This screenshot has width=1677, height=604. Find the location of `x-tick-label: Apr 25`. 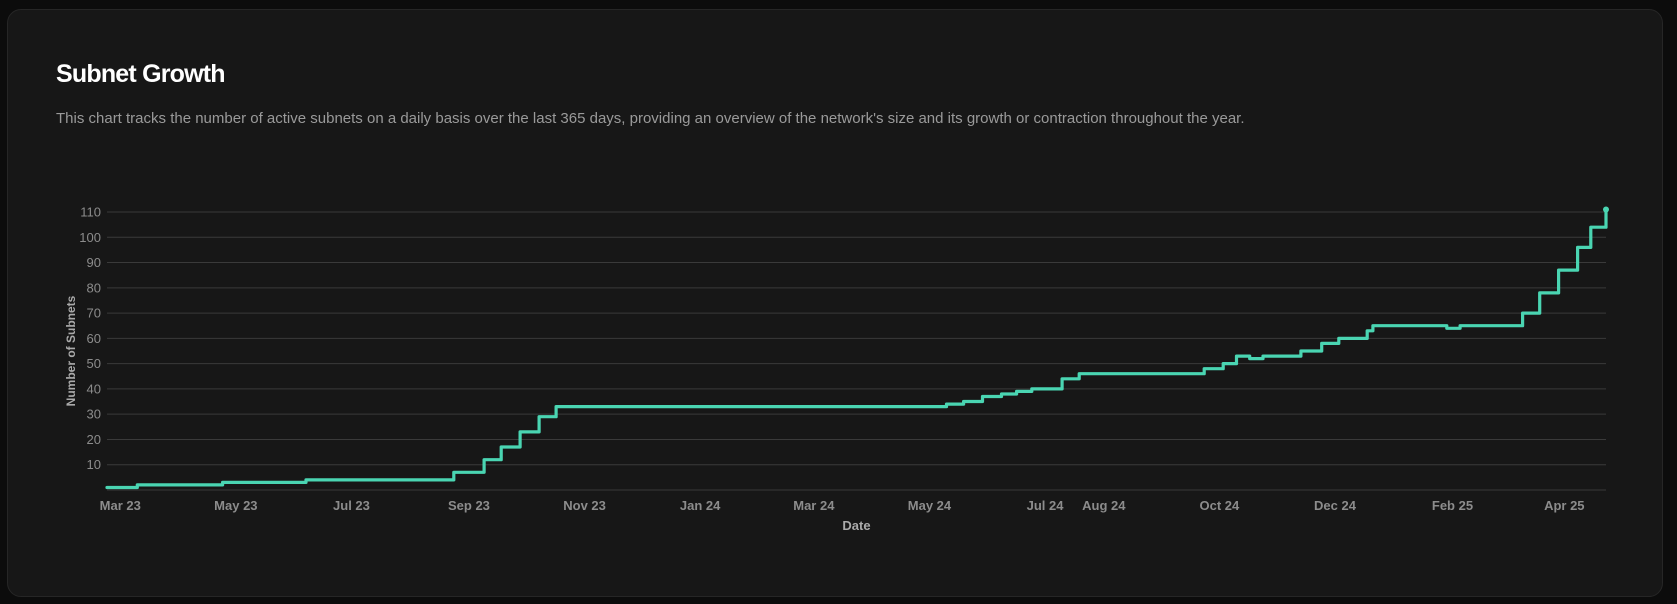

x-tick-label: Apr 25 is located at coordinates (1564, 505).